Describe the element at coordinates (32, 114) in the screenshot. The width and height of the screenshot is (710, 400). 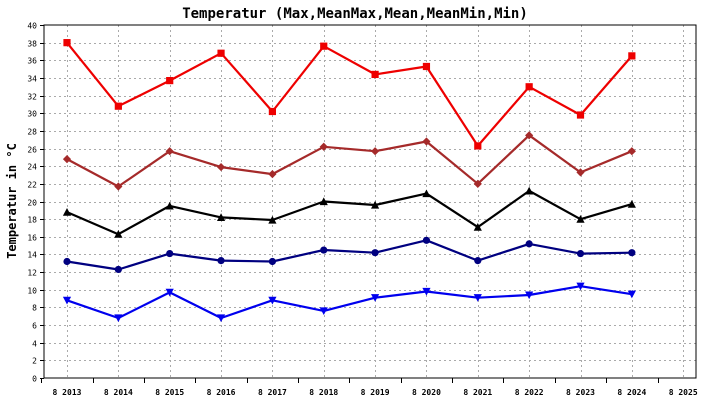
I see `y-tick-label: 30` at that location.